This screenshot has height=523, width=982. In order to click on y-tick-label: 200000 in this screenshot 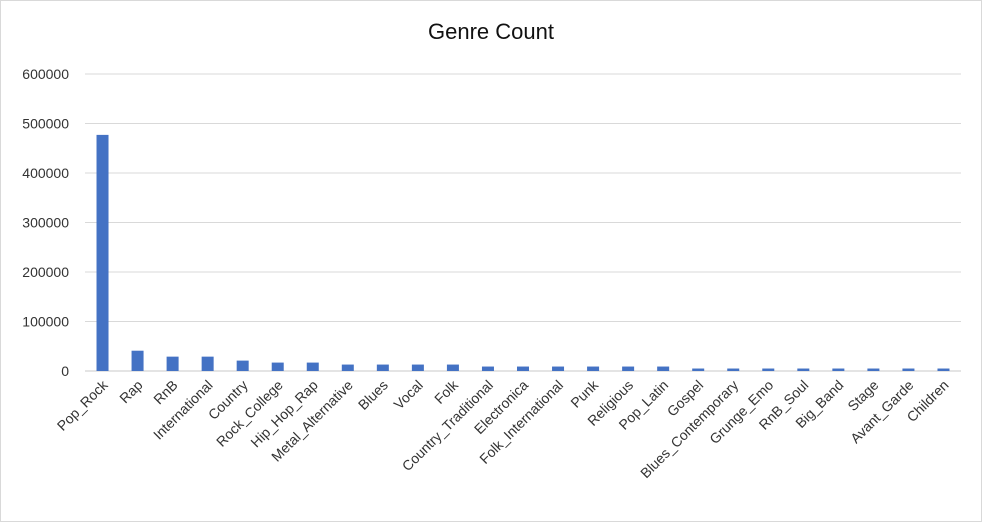, I will do `click(45, 272)`.